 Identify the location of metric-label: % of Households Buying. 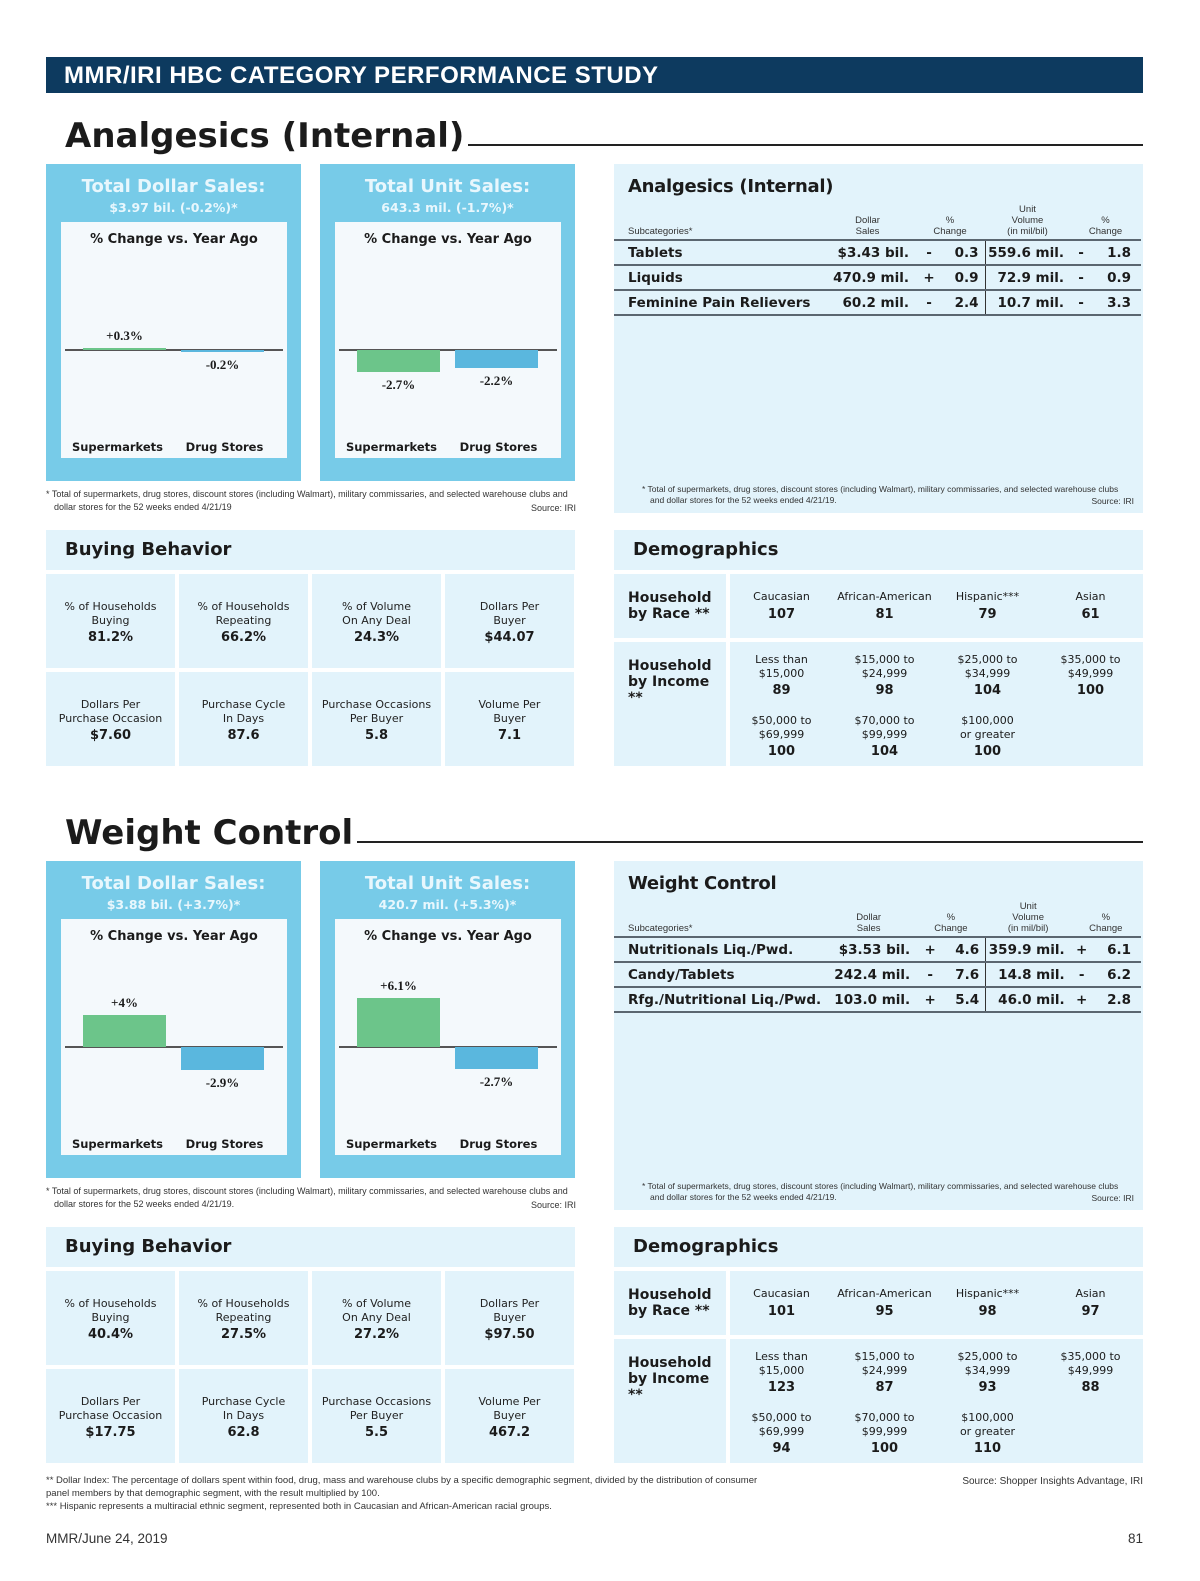
(110, 613).